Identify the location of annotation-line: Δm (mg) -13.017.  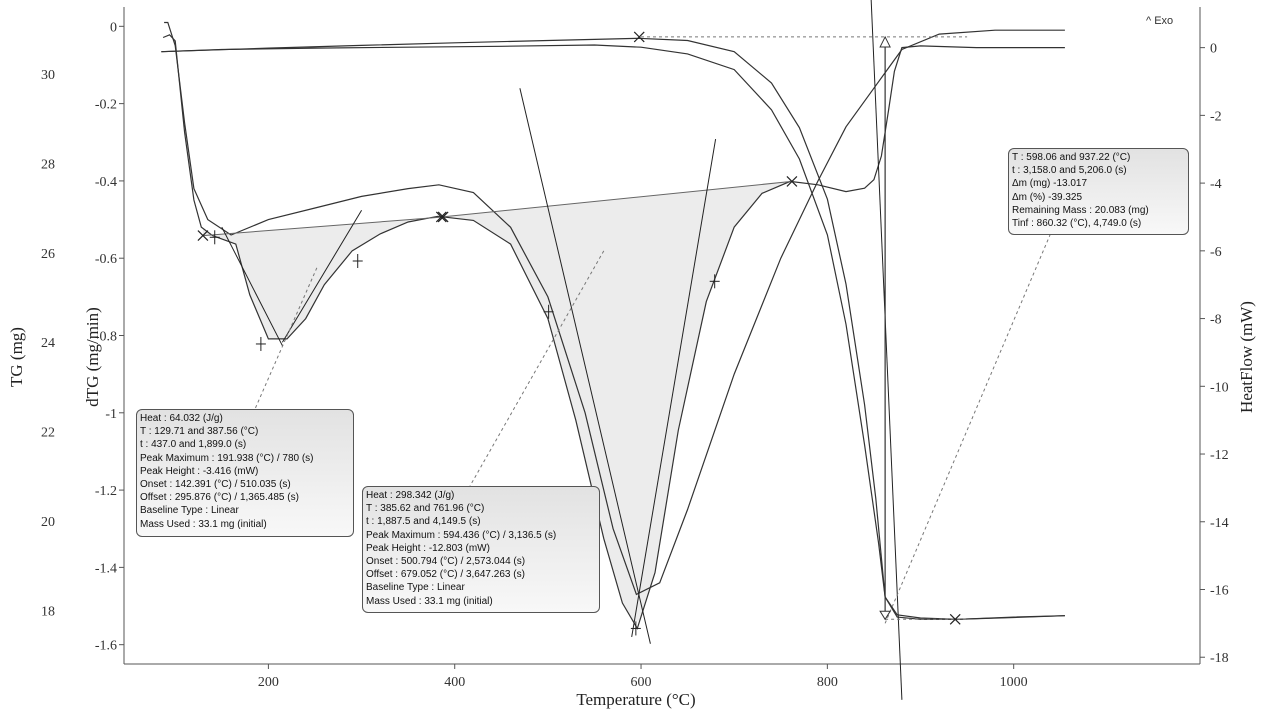
(1050, 184).